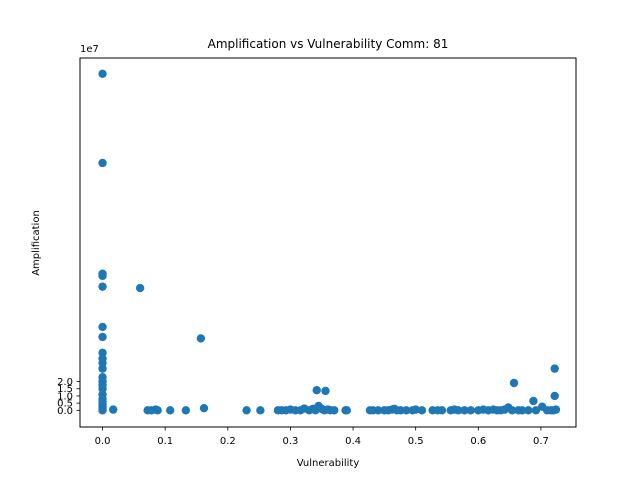 Image resolution: width=640 pixels, height=480 pixels. I want to click on x-tick-label: 0.0, so click(103, 441).